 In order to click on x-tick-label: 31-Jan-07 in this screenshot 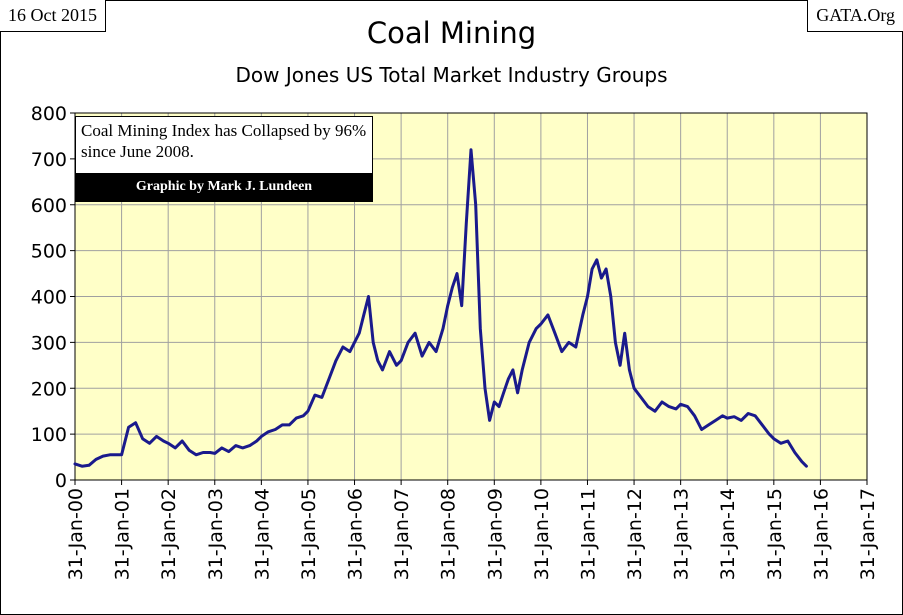, I will do `click(402, 534)`.